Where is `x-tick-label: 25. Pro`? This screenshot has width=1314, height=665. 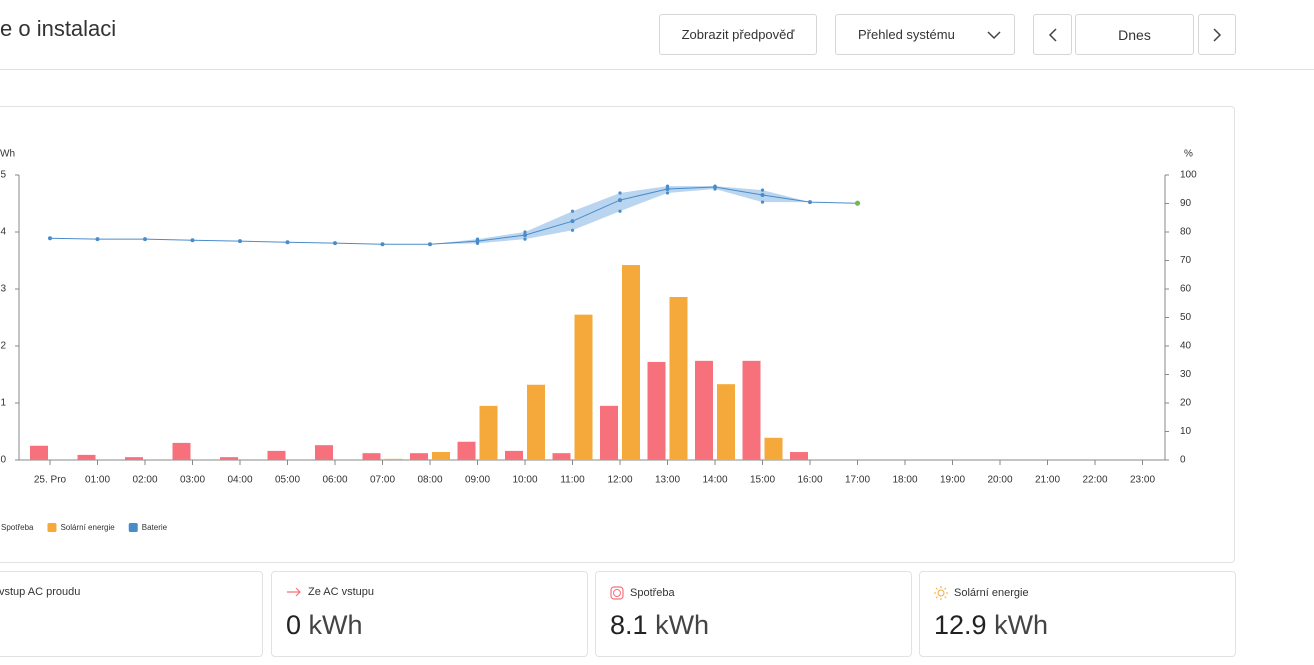 x-tick-label: 25. Pro is located at coordinates (50, 480).